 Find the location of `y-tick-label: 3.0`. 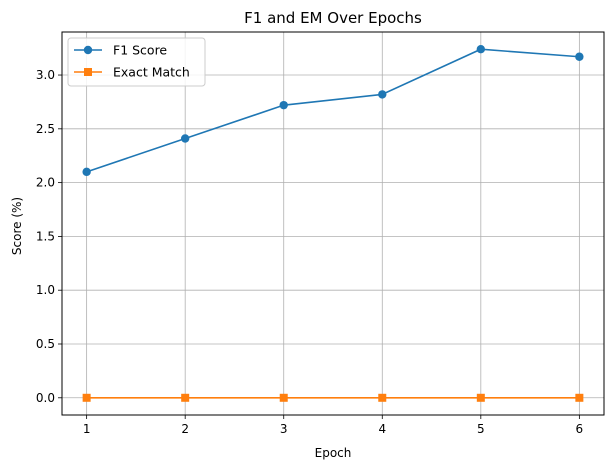

y-tick-label: 3.0 is located at coordinates (45, 75).